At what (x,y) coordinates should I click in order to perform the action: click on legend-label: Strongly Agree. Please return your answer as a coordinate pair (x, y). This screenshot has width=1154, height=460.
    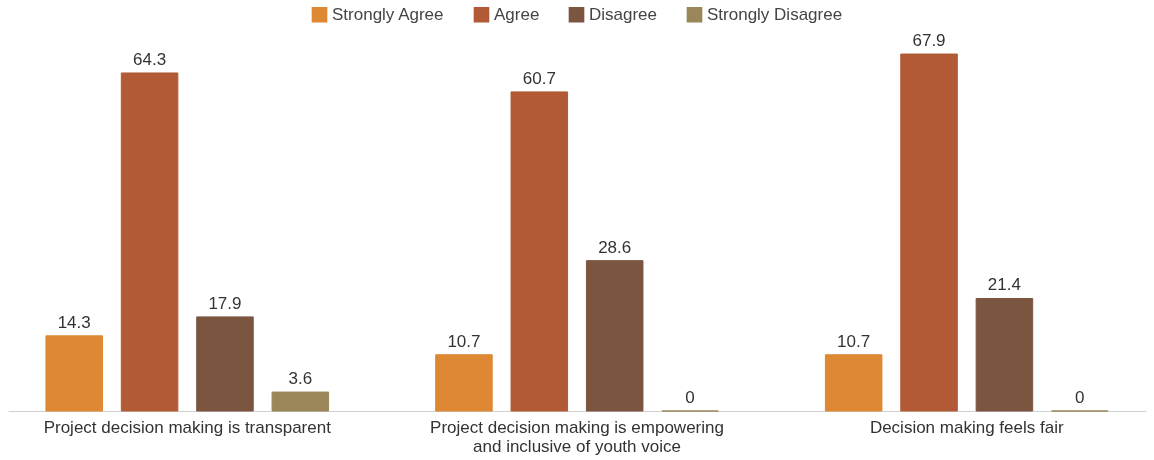
    Looking at the image, I should click on (388, 14).